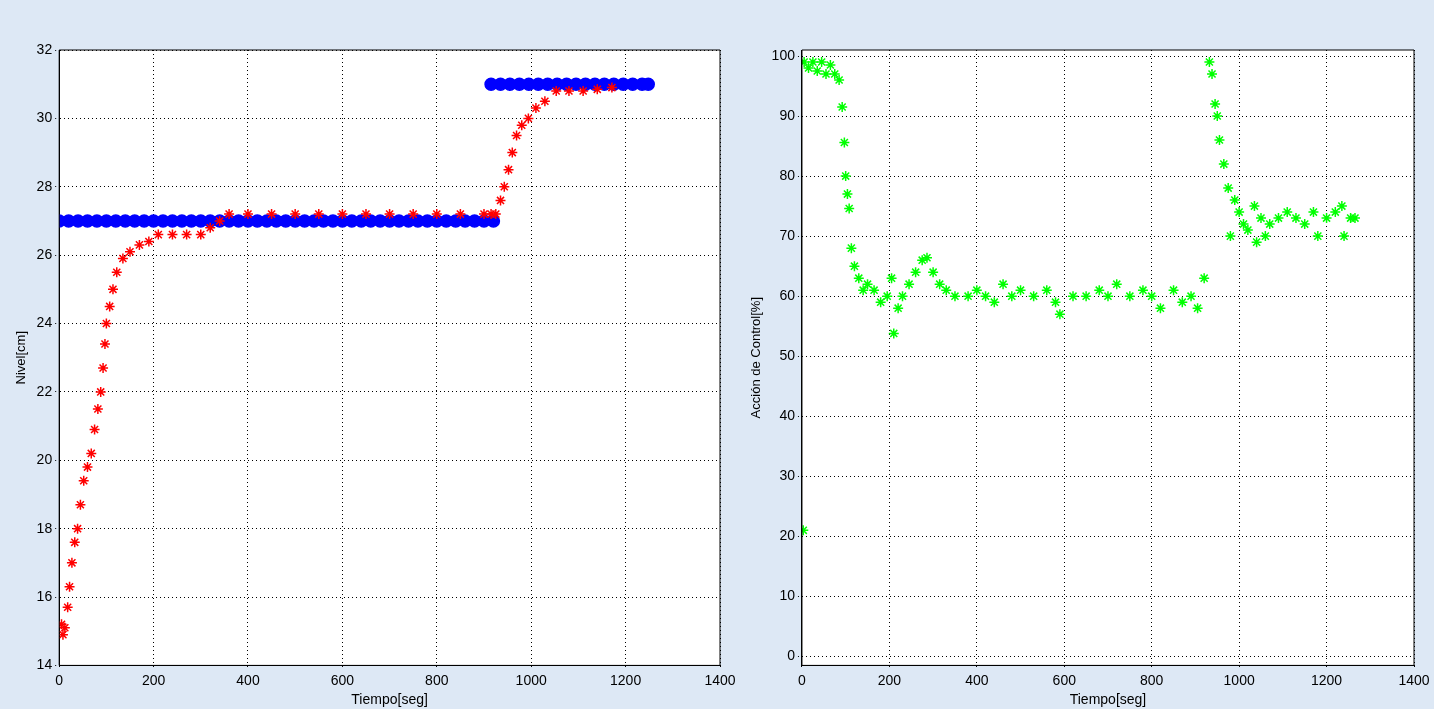 This screenshot has height=709, width=1434. I want to click on y-tick-label: 50, so click(787, 355).